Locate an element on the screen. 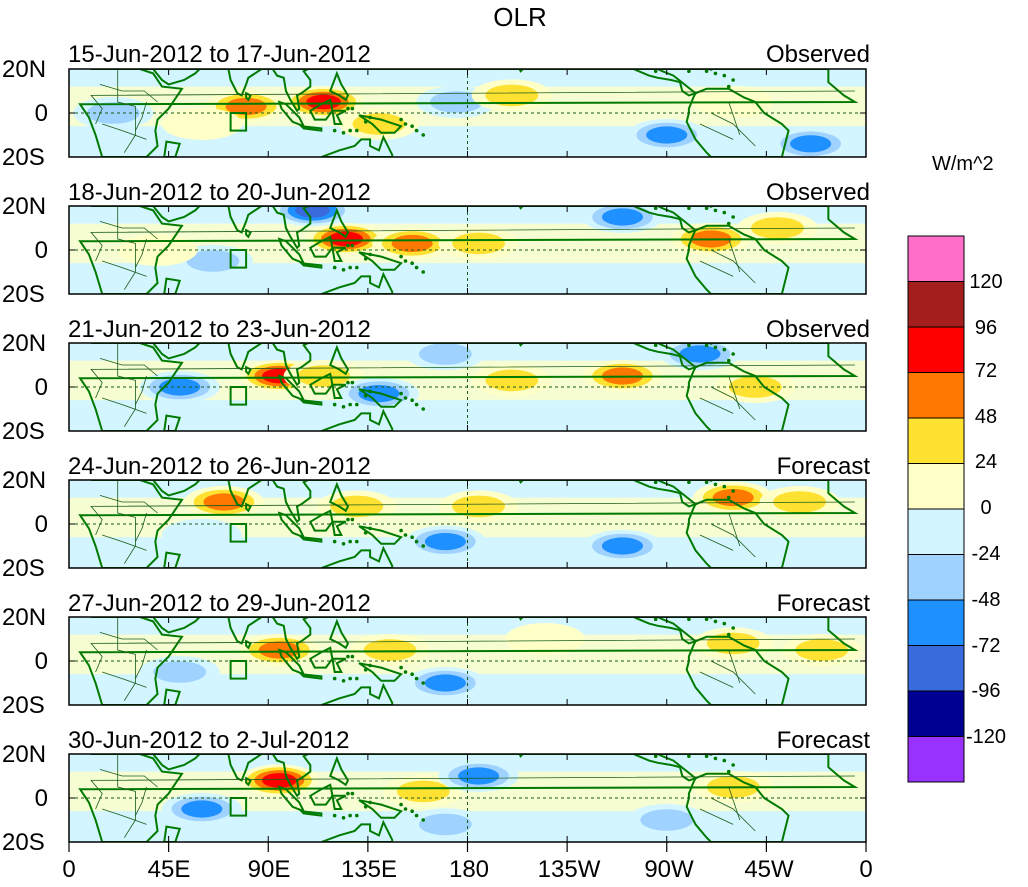 The width and height of the screenshot is (1028, 887). coastline-hawaii is located at coordinates (521, 71).